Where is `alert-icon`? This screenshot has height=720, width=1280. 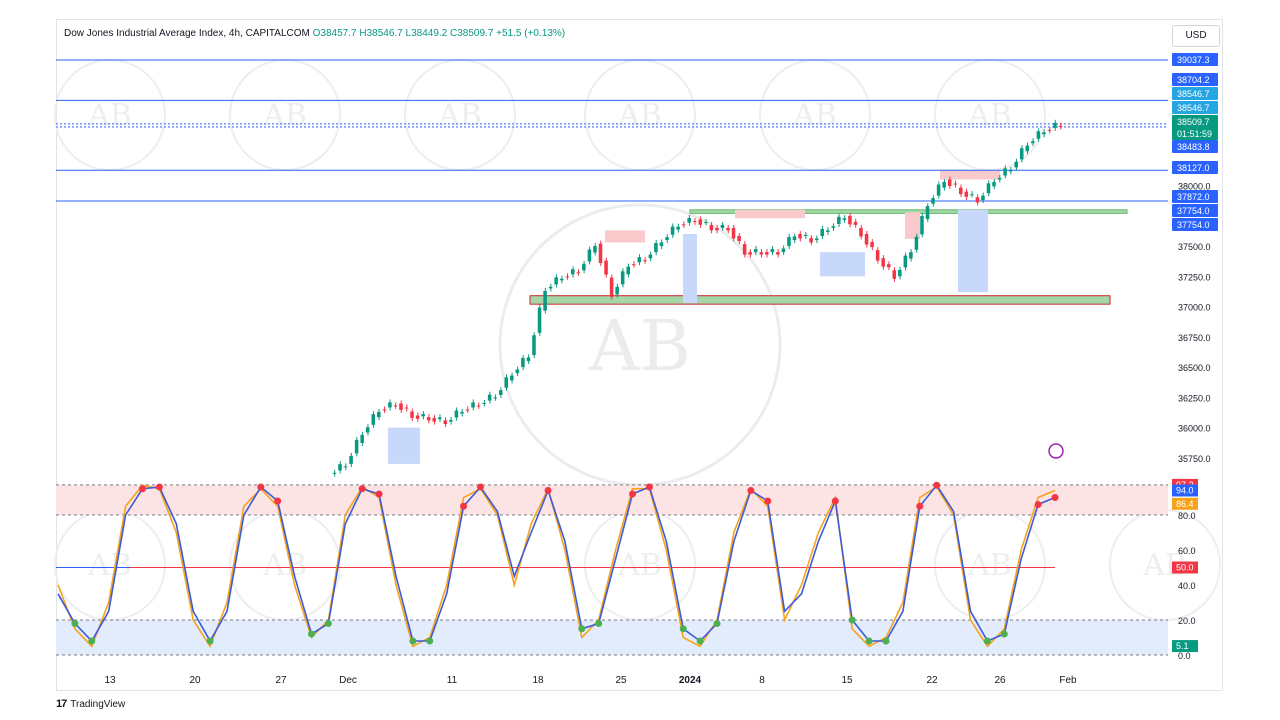 alert-icon is located at coordinates (1056, 451).